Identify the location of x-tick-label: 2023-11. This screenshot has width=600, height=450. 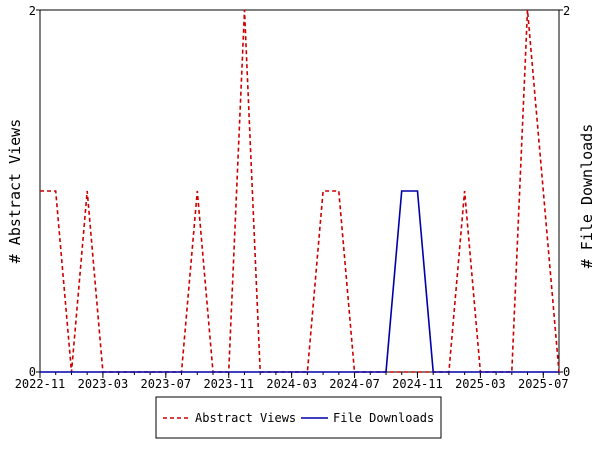
(228, 384).